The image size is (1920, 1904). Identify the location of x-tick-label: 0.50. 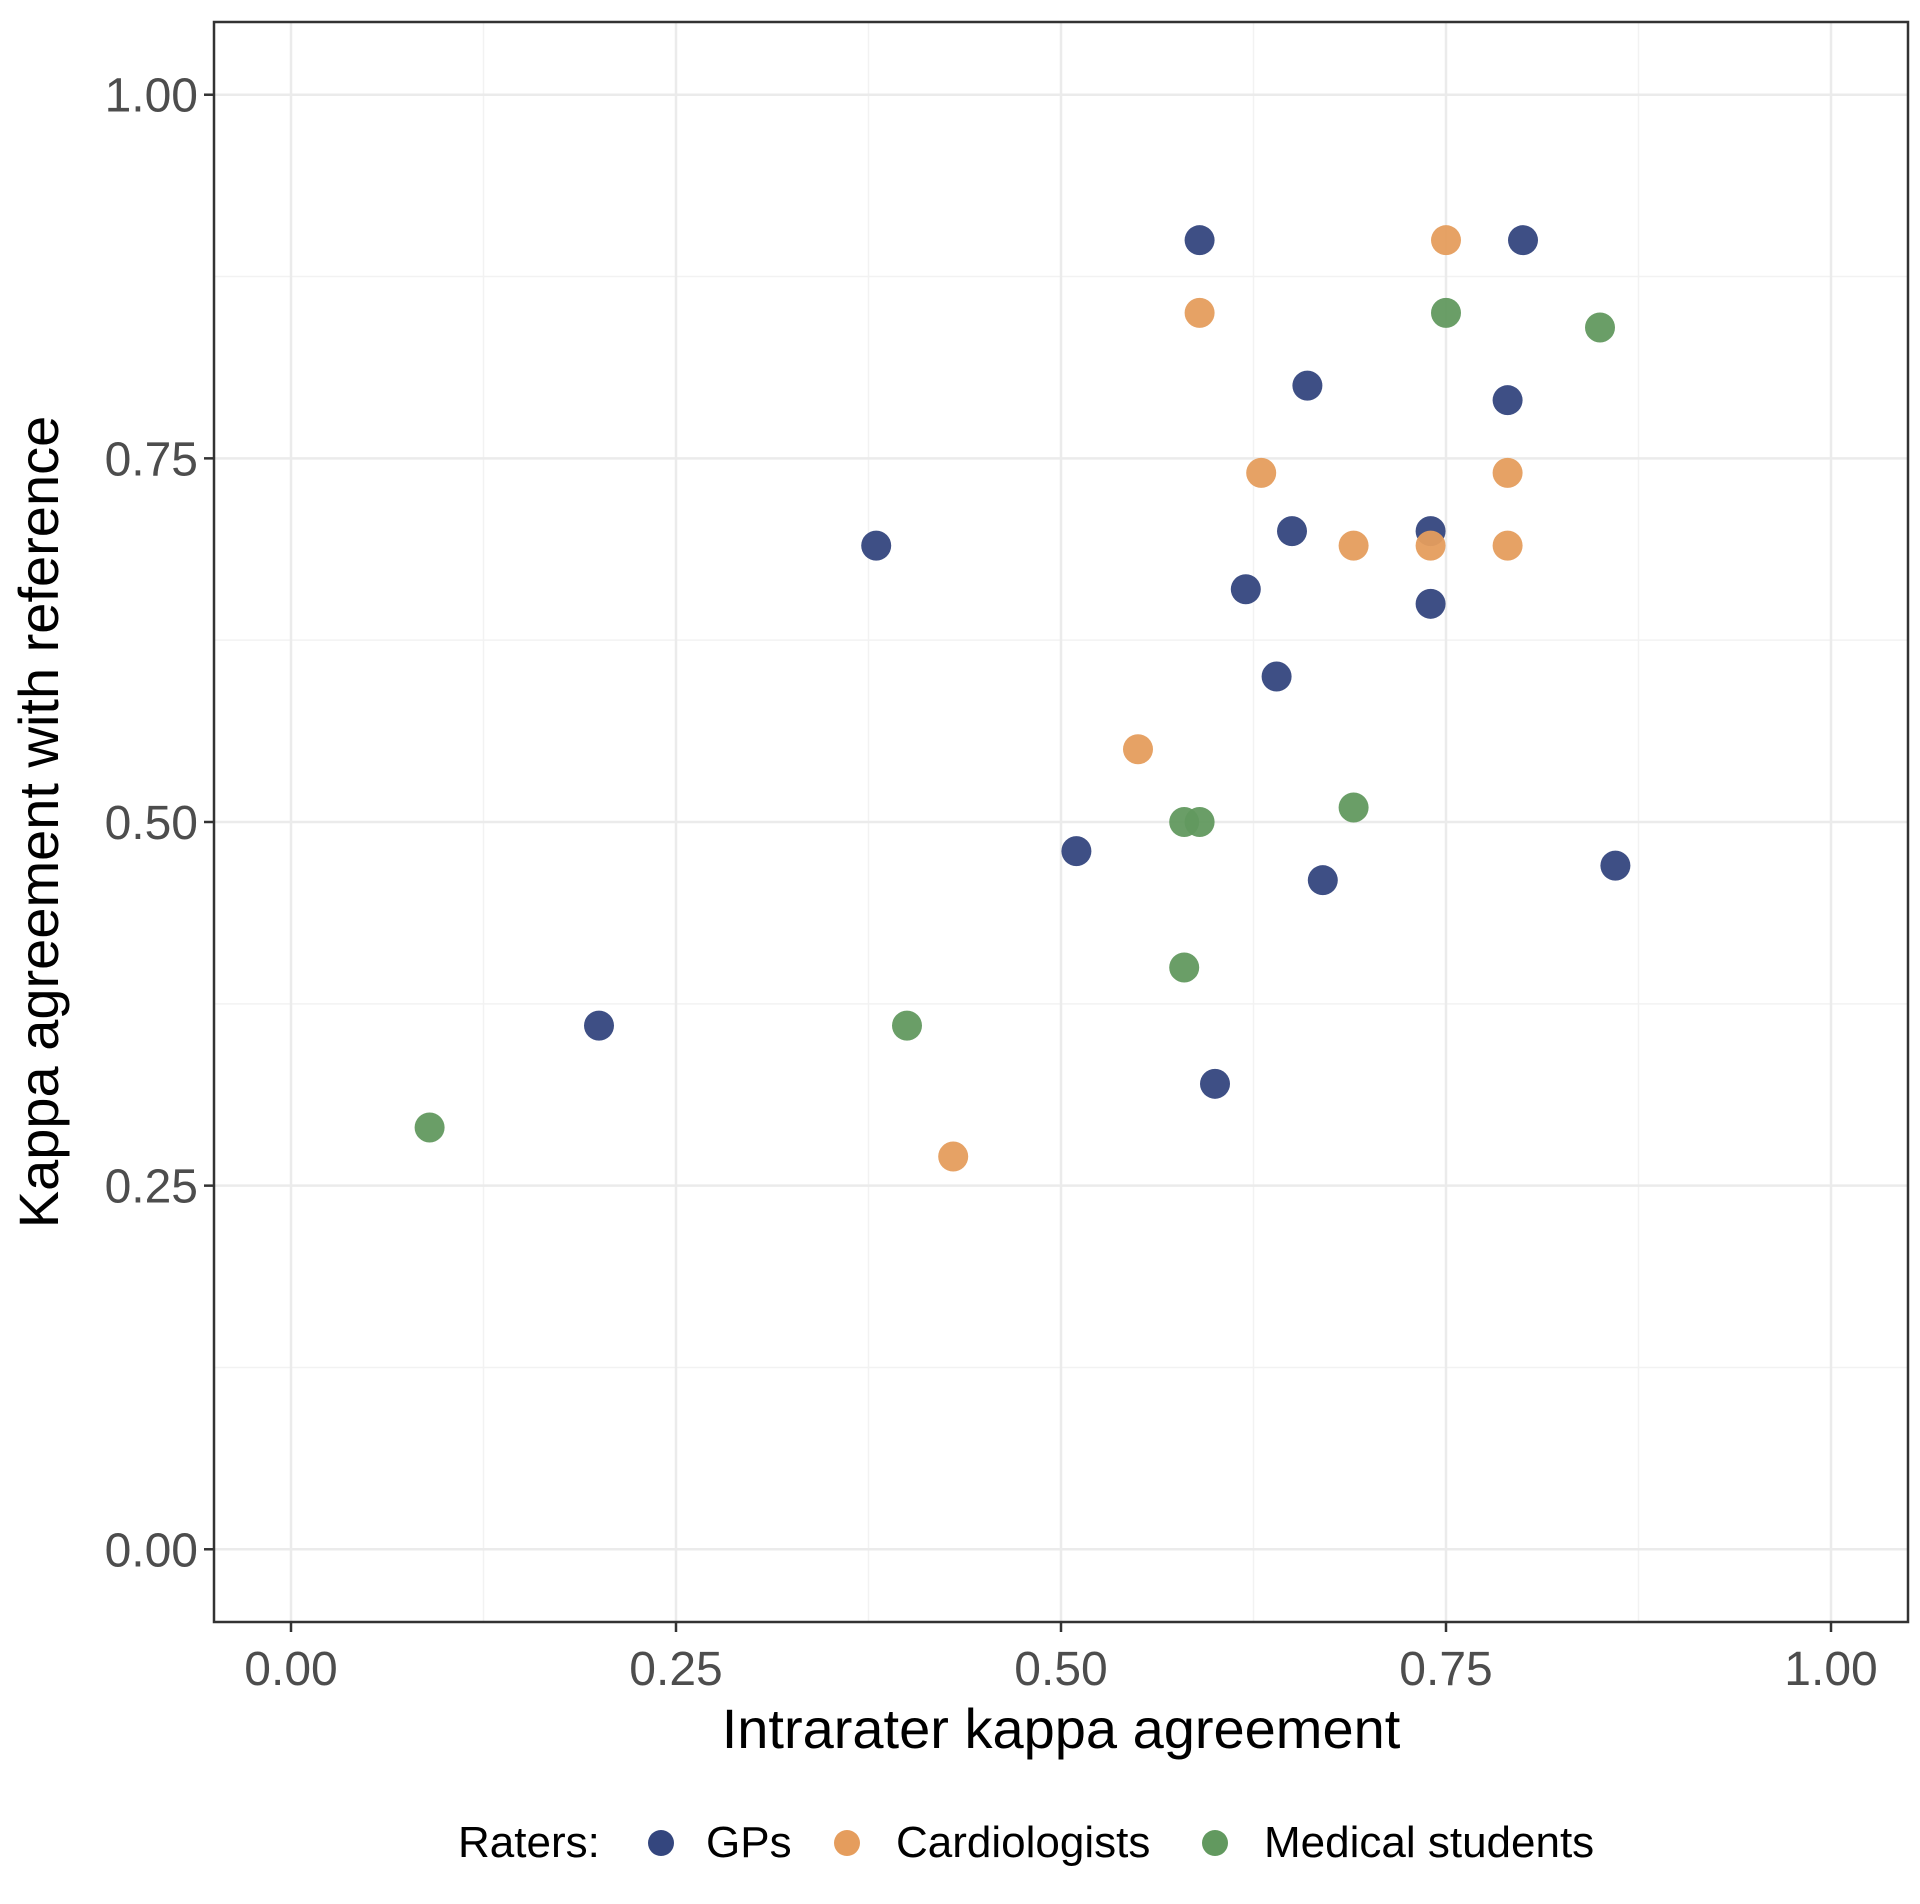
(1060, 1669).